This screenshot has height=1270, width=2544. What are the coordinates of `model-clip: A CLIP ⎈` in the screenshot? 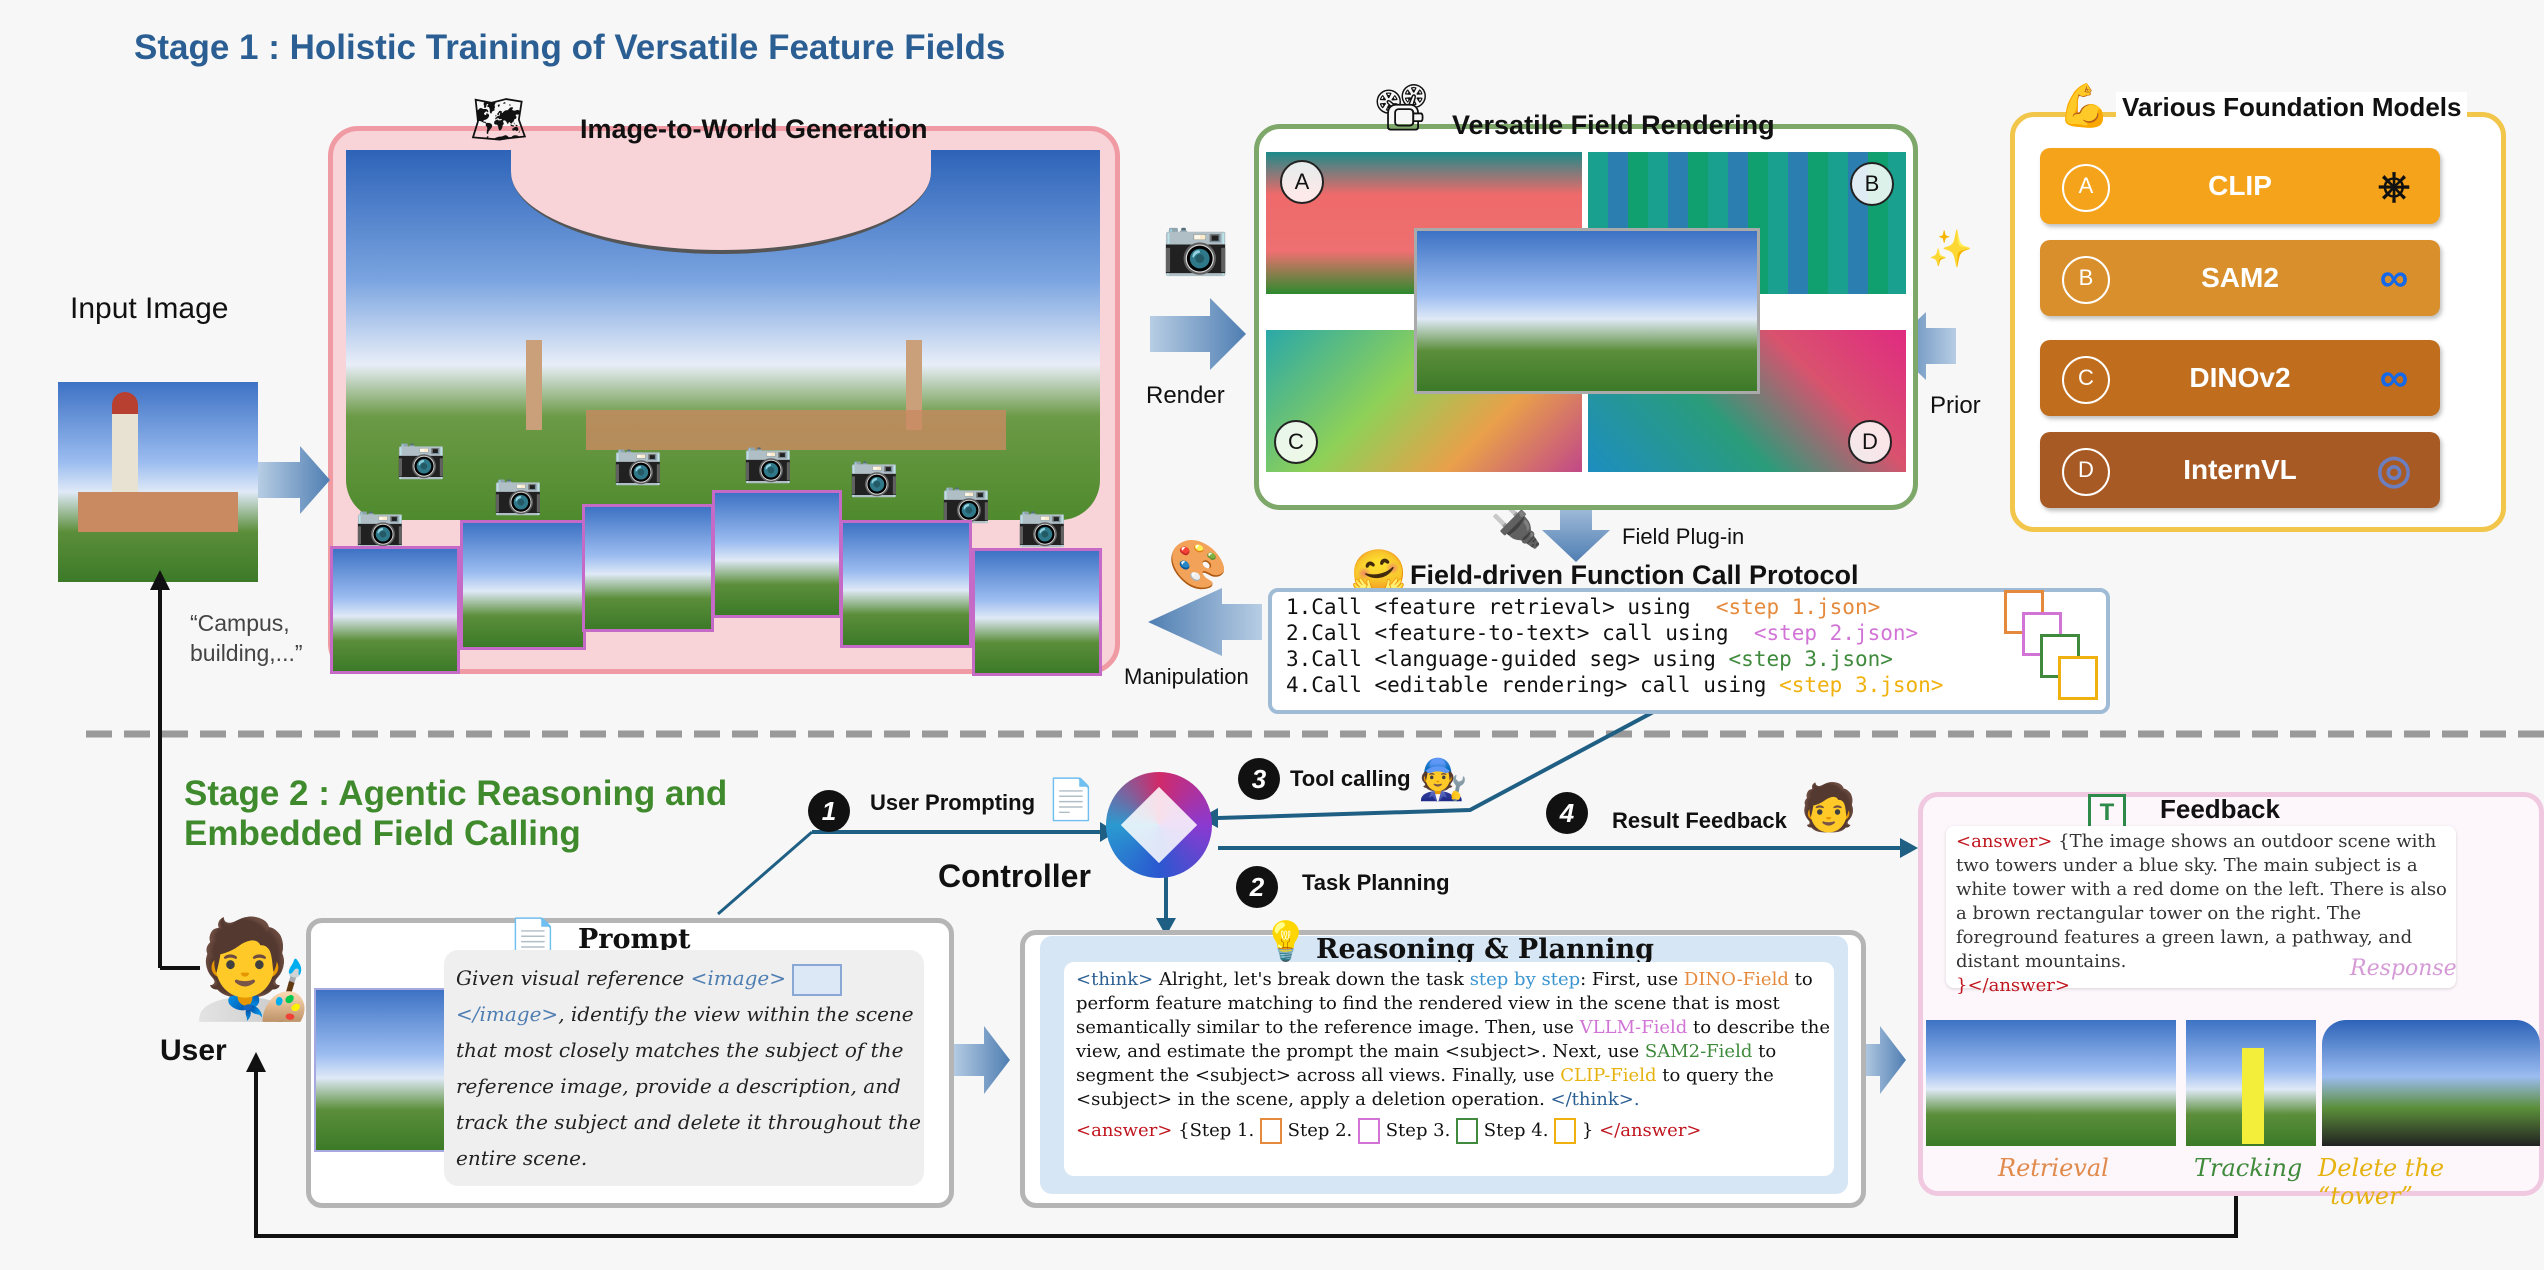 It's located at (2240, 186).